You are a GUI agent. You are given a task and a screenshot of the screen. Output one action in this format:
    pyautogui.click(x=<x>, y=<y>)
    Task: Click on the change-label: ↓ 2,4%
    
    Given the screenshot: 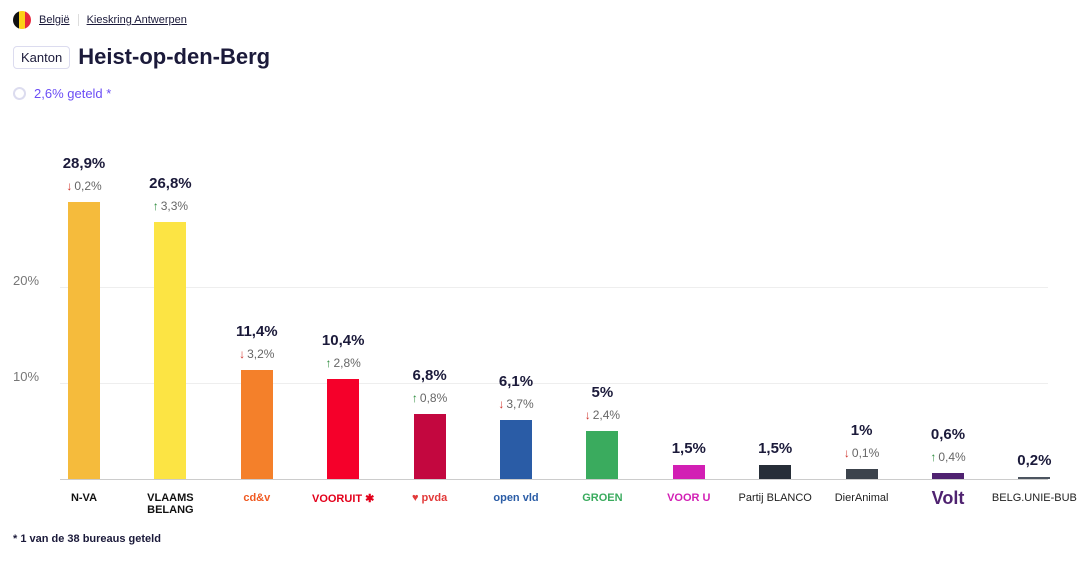 What is the action you would take?
    pyautogui.click(x=602, y=415)
    